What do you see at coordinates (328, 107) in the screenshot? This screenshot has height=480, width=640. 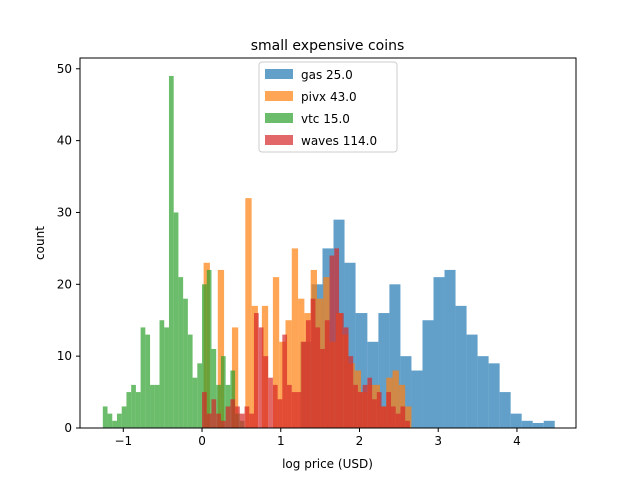 I see `legend-box` at bounding box center [328, 107].